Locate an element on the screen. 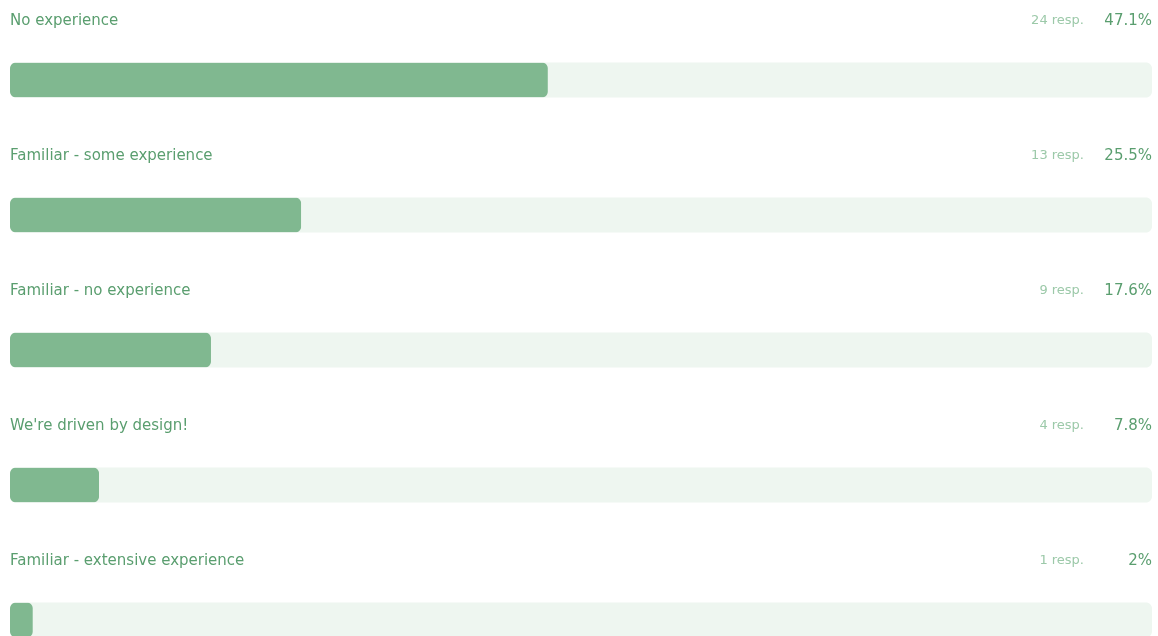 This screenshot has height=636, width=1158. data-label: 17.6% is located at coordinates (1128, 290).